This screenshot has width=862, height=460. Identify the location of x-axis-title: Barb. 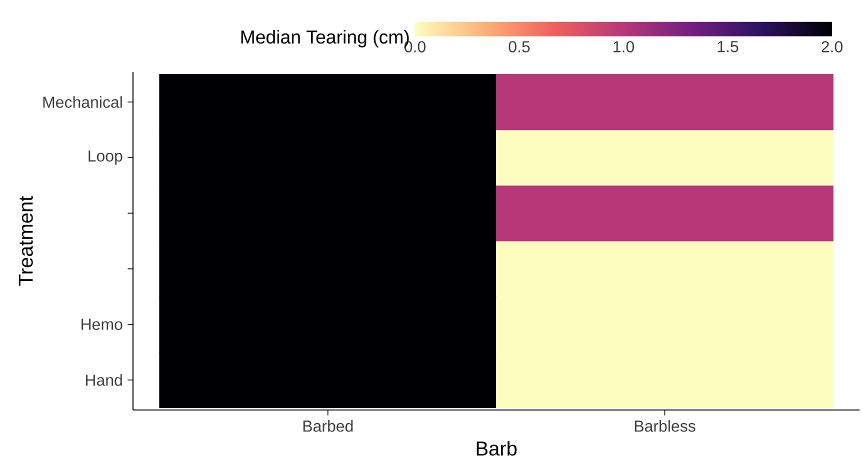
(496, 448).